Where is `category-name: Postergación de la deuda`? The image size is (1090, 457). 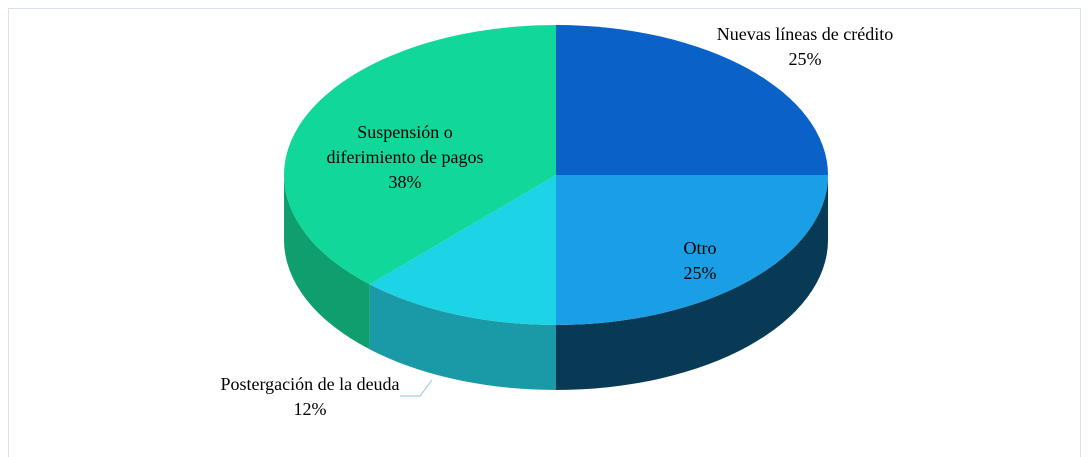
category-name: Postergación de la deuda is located at coordinates (310, 384).